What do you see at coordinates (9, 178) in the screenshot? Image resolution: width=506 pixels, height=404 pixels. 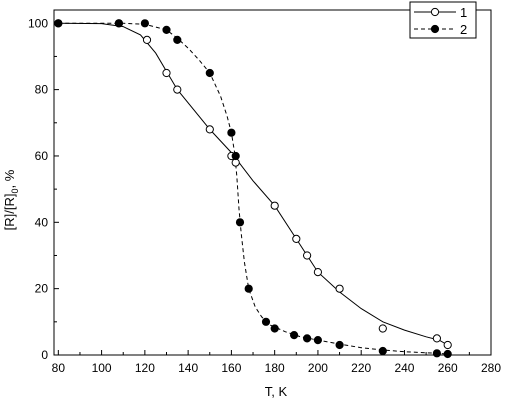 I see `y-axis-title-unit: , %` at bounding box center [9, 178].